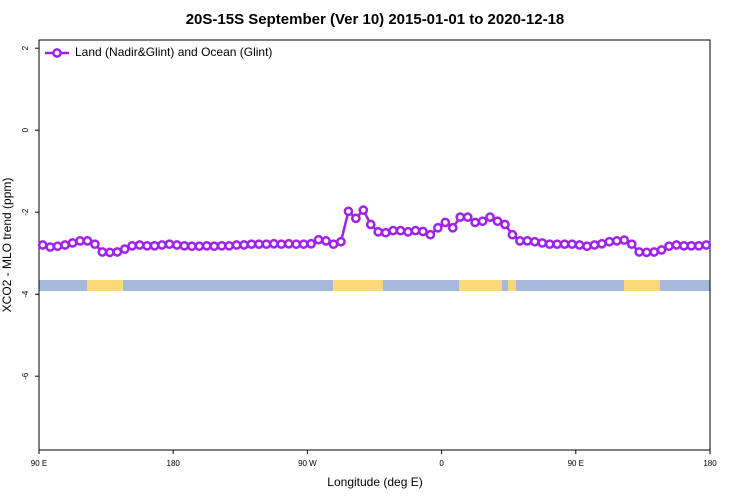  What do you see at coordinates (25, 376) in the screenshot?
I see `y-tick-label: -6` at bounding box center [25, 376].